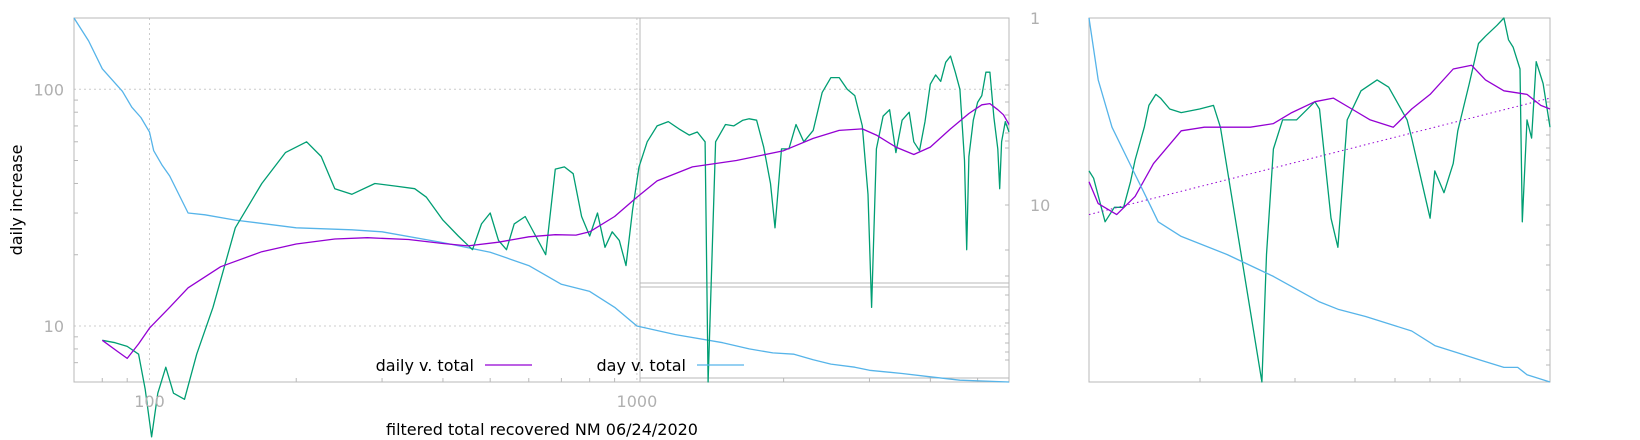 Image resolution: width=1640 pixels, height=440 pixels. Describe the element at coordinates (16, 200) in the screenshot. I see `y-axis-title: daily increase` at that location.